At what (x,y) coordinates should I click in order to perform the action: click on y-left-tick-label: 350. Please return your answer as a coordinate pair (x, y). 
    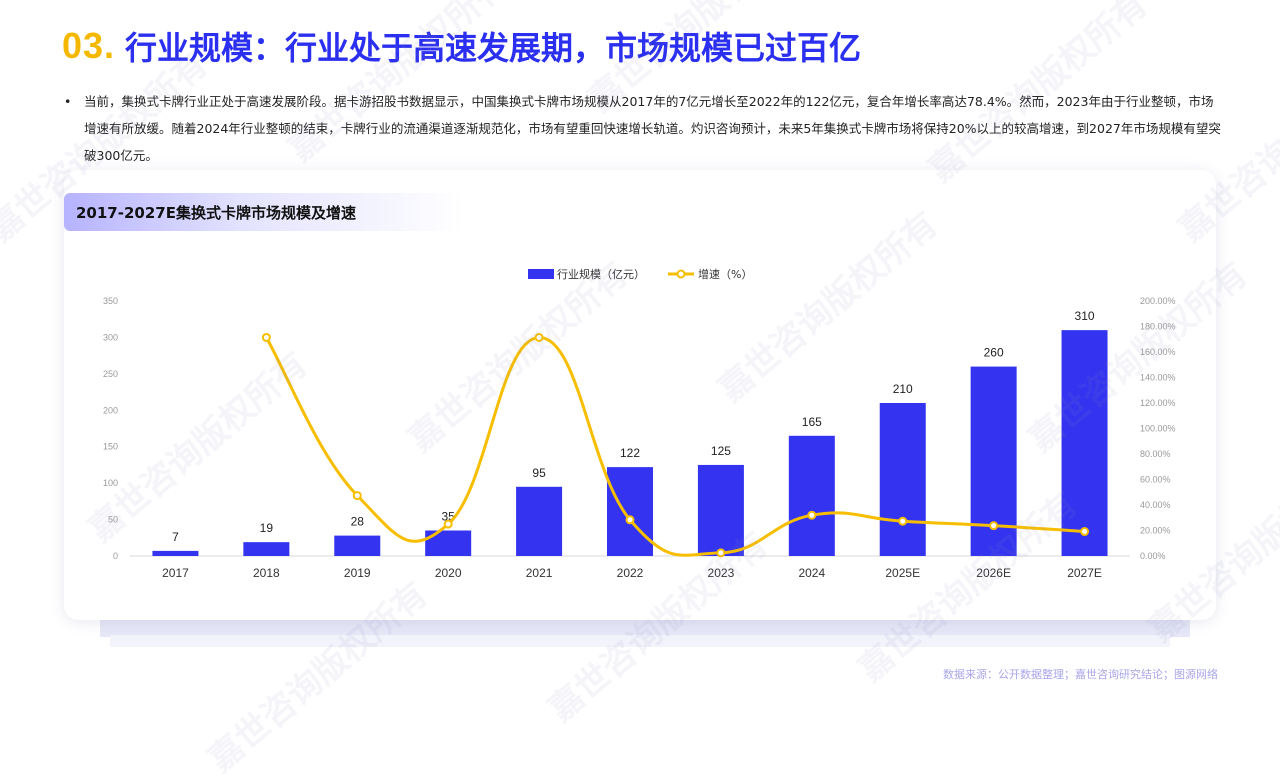
    Looking at the image, I should click on (110, 301).